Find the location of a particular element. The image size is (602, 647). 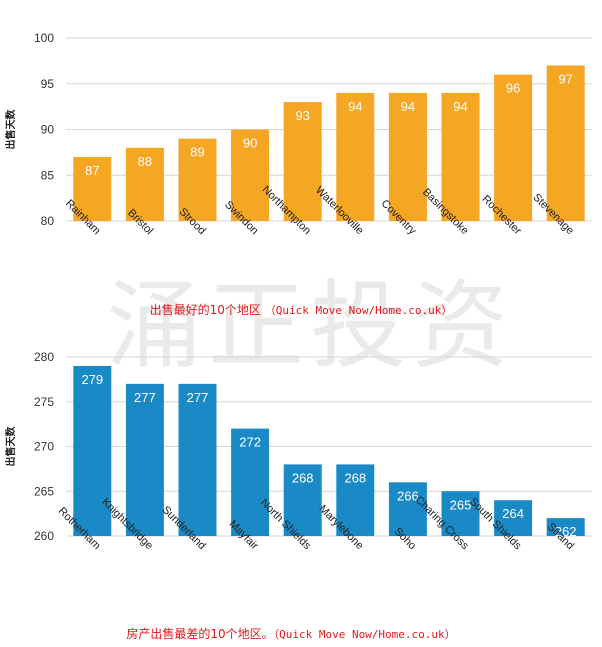

bar-value-label: 266 is located at coordinates (408, 495).